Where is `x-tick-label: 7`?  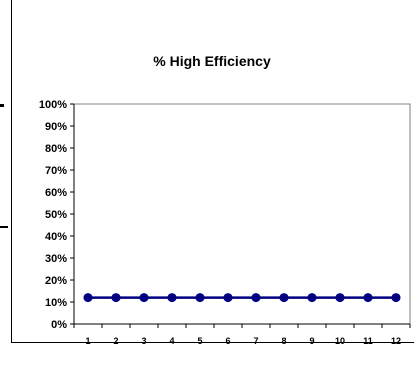 x-tick-label: 7 is located at coordinates (255, 341).